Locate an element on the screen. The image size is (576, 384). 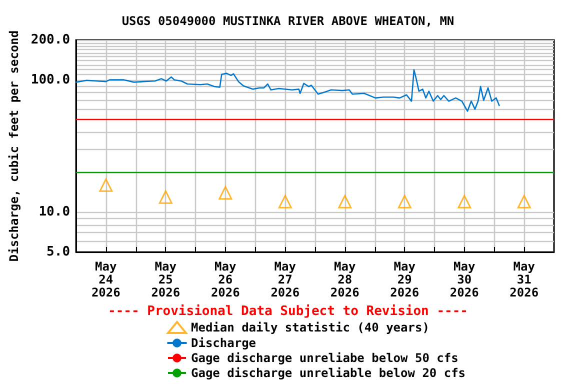
legend-label: Gage discharge unreliable below 20 cfs is located at coordinates (328, 373).